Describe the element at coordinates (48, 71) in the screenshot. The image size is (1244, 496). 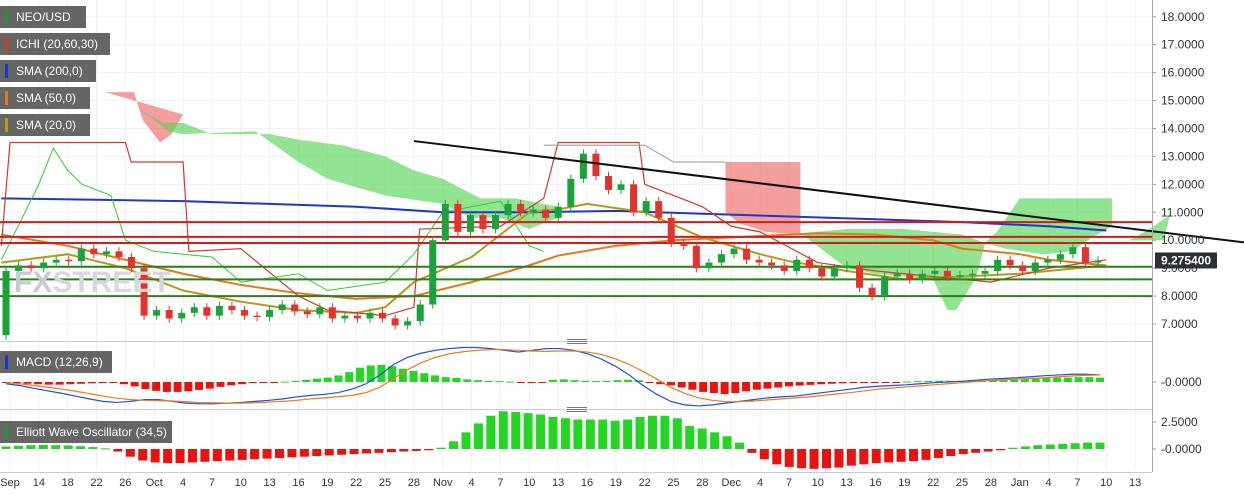
I see `legend-sma-200: SMA (200,0)` at that location.